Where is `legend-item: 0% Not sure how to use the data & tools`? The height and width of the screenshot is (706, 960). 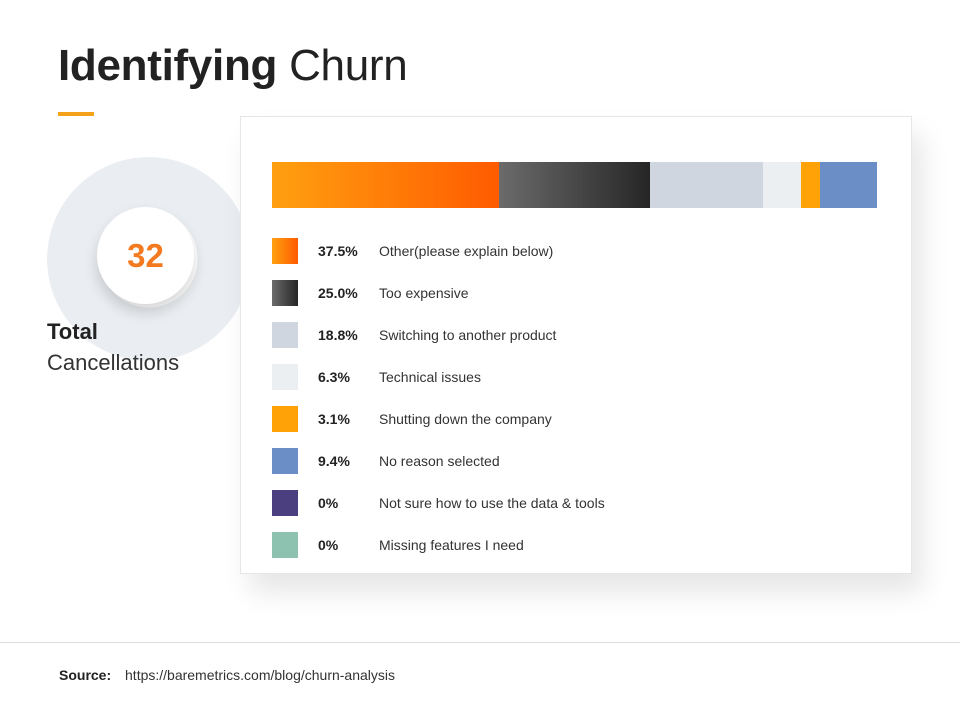
legend-item: 0% Not sure how to use the data & tools is located at coordinates (438, 503).